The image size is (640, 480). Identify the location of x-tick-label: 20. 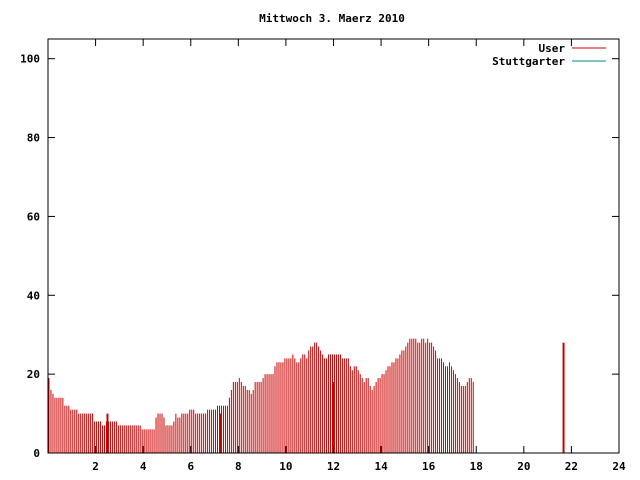
(523, 466).